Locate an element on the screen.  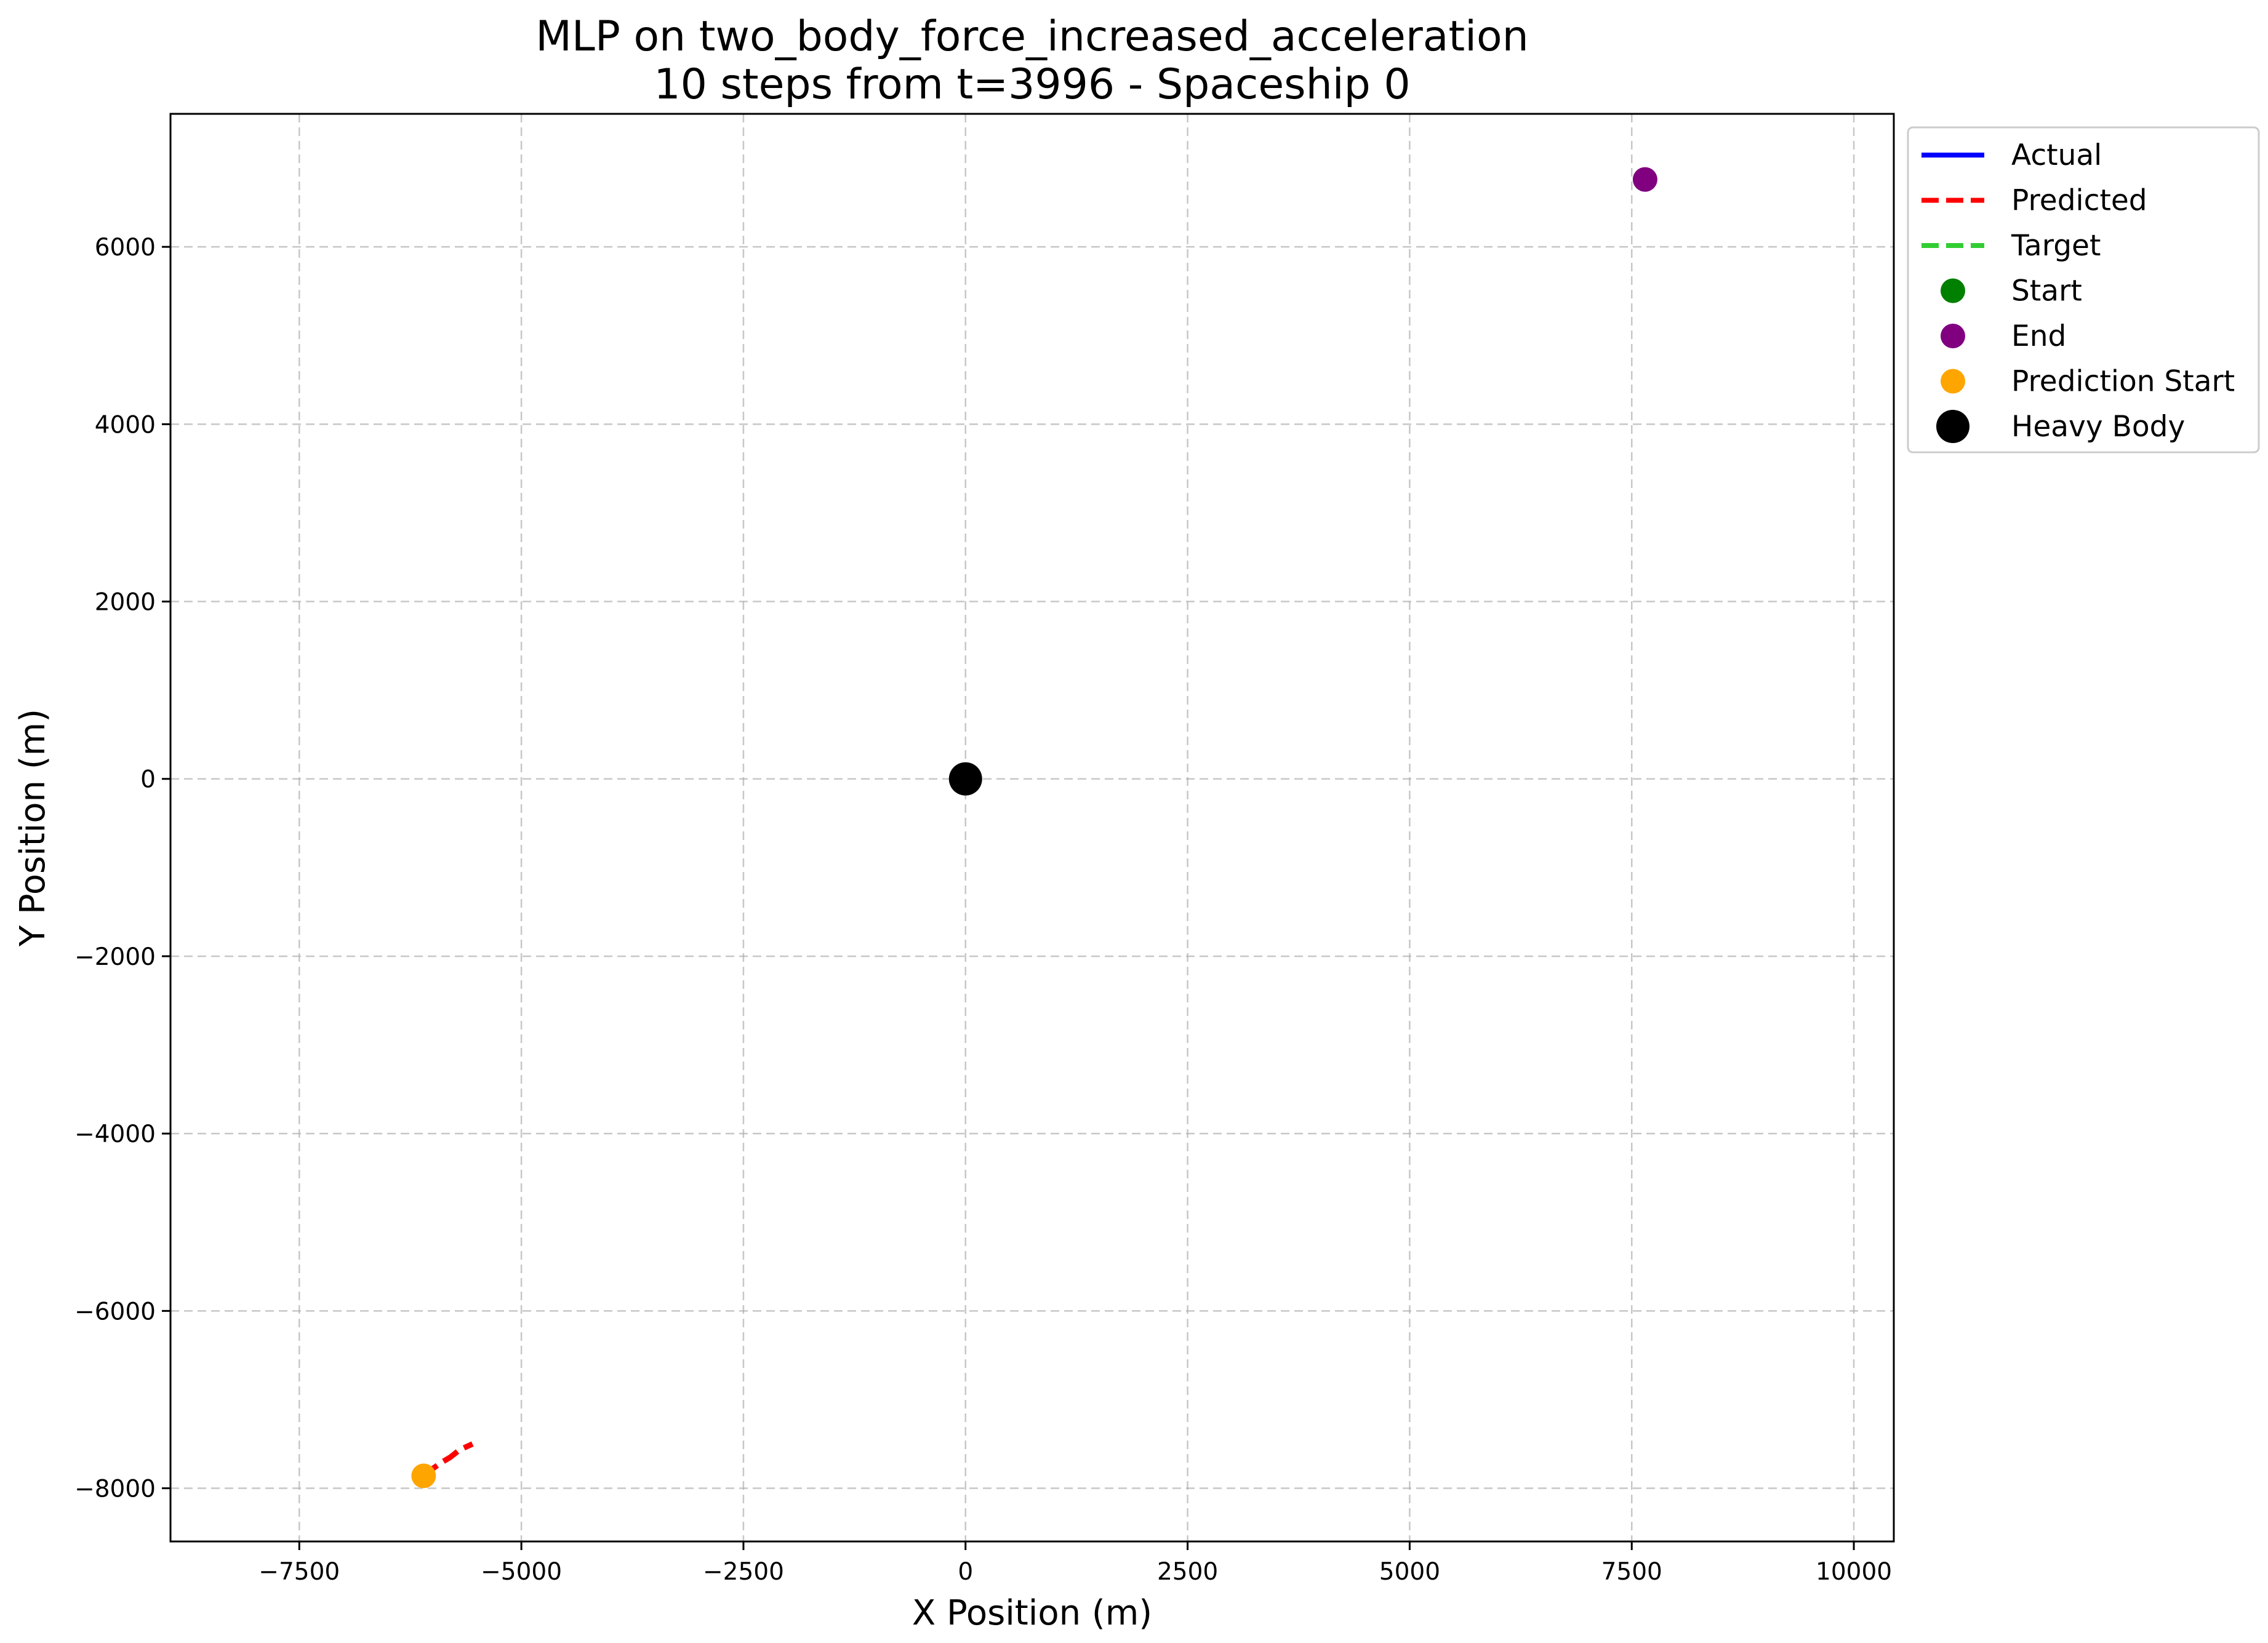
x-tick-label: 5000 is located at coordinates (1409, 1572).